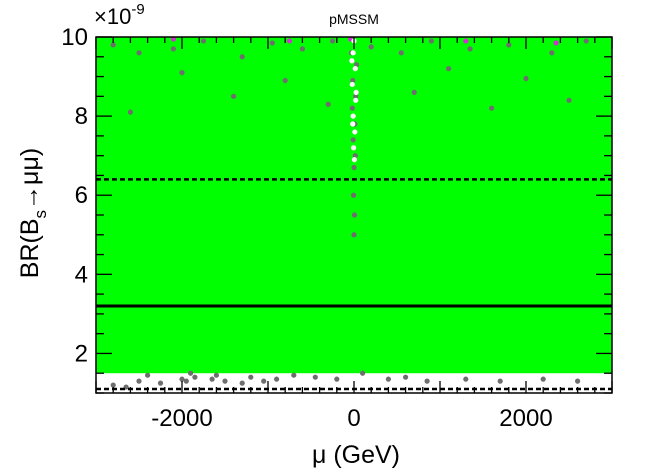 The width and height of the screenshot is (646, 474). I want to click on x-tick-label: -2000, so click(181, 418).